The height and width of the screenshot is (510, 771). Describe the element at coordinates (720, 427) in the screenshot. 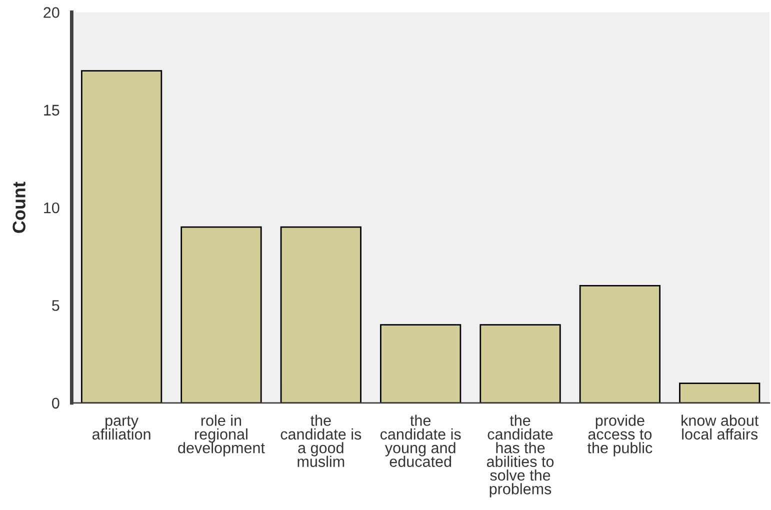

I see `x-tick-label: know about local affairs` at that location.